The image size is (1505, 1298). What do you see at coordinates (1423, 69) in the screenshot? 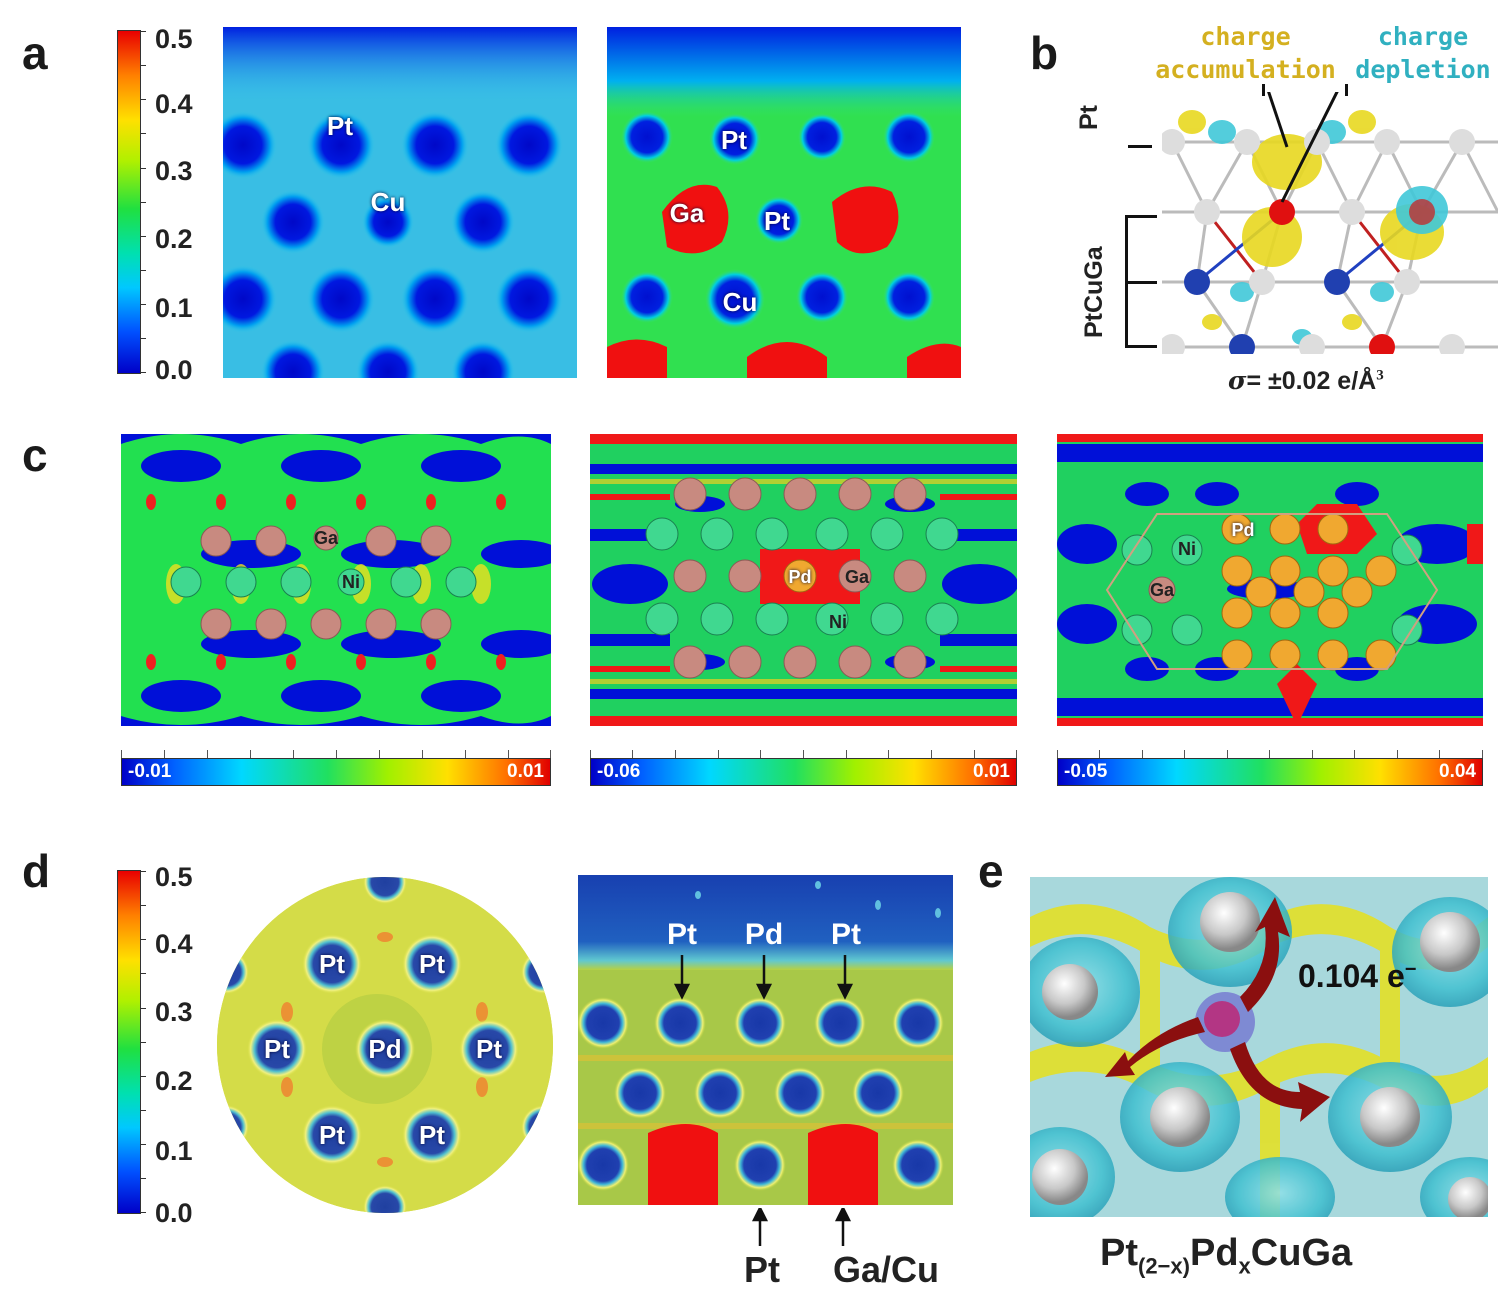
I see `depletion-line-2: depletion` at bounding box center [1423, 69].